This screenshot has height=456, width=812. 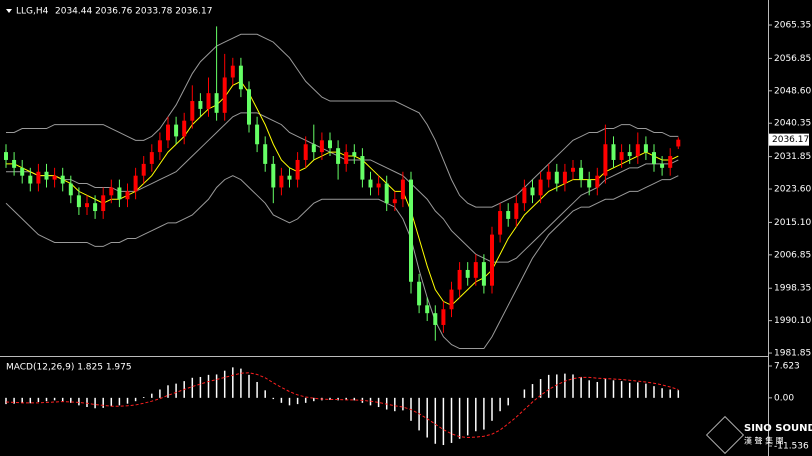 What do you see at coordinates (792, 26) in the screenshot?
I see `y-tick-label: 2065.35` at bounding box center [792, 26].